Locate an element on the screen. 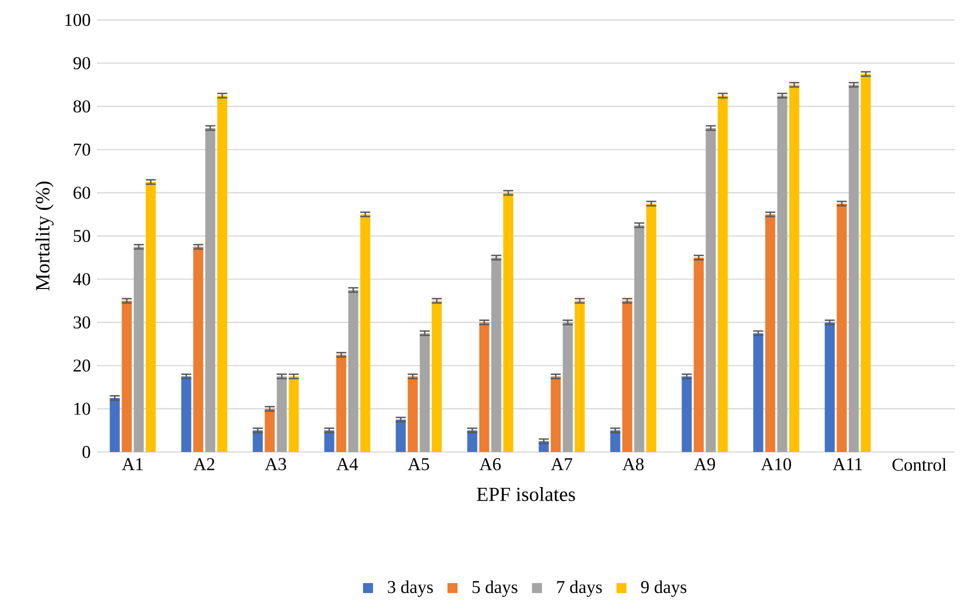 Image resolution: width=966 pixels, height=601 pixels. y-tick-label: 90 is located at coordinates (81, 63).